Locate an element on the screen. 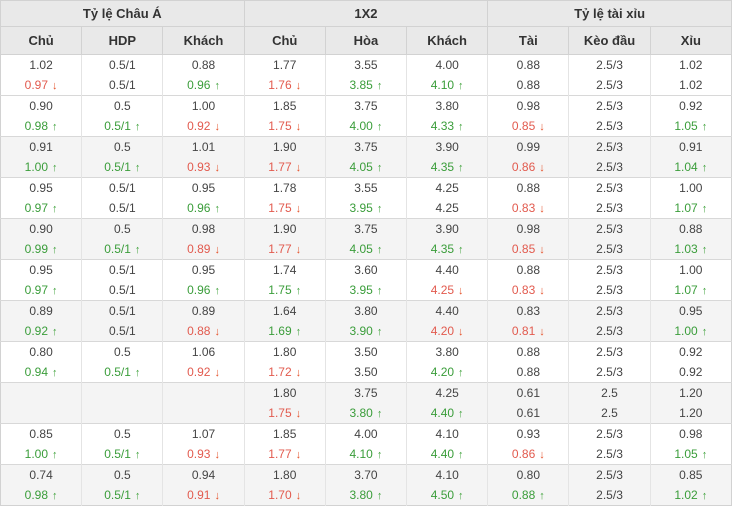  odds-cell is located at coordinates (203, 413).